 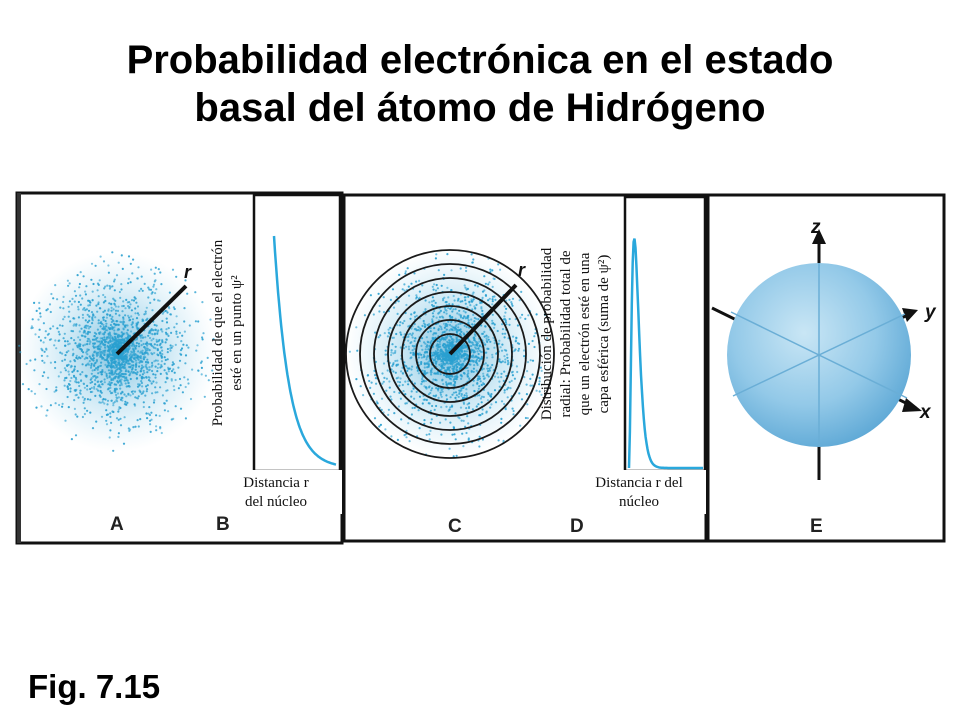 I want to click on panel-c-radius-line, so click(x=483, y=319).